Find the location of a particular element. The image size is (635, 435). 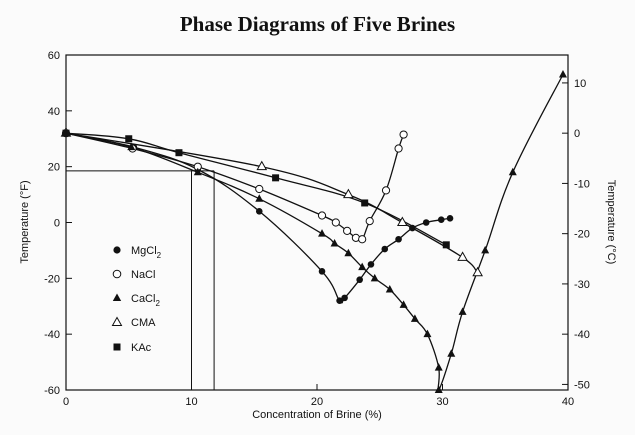

right-tick-label-0: 0 is located at coordinates (577, 134).